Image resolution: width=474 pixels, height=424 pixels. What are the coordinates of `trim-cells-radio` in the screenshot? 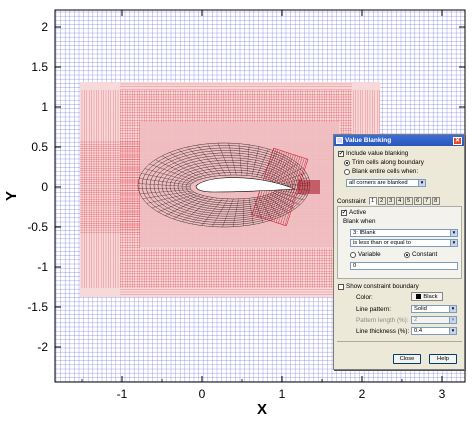 It's located at (347, 162).